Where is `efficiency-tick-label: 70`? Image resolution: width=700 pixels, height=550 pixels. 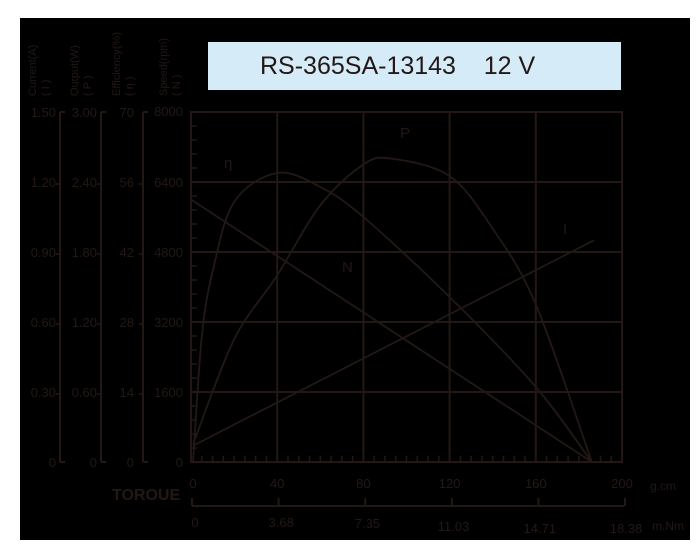
efficiency-tick-label: 70 is located at coordinates (127, 112).